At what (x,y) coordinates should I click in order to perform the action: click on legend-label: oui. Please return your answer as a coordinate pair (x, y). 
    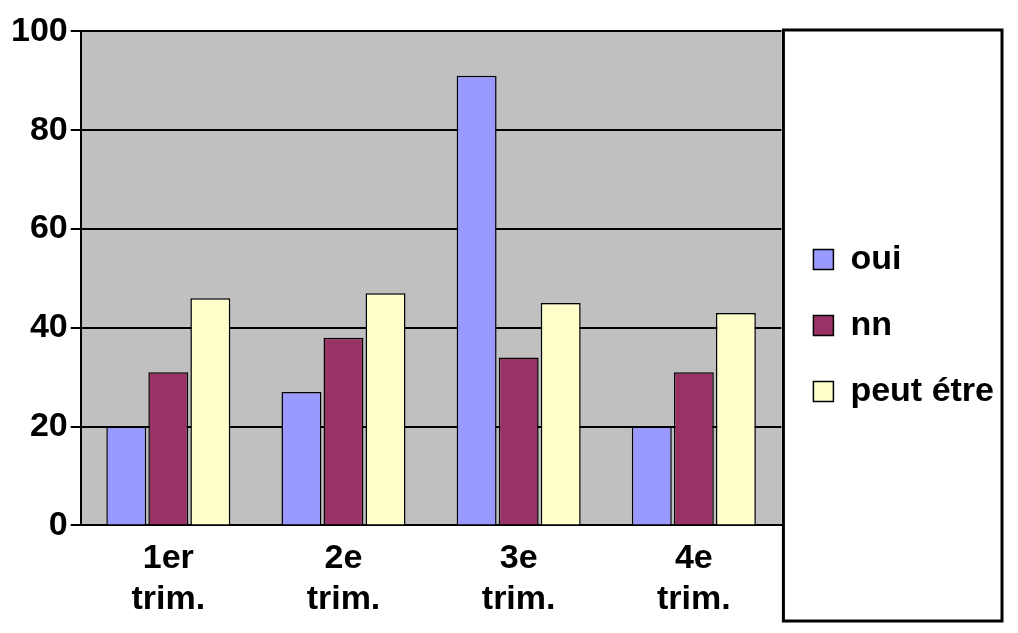
    Looking at the image, I should click on (876, 256).